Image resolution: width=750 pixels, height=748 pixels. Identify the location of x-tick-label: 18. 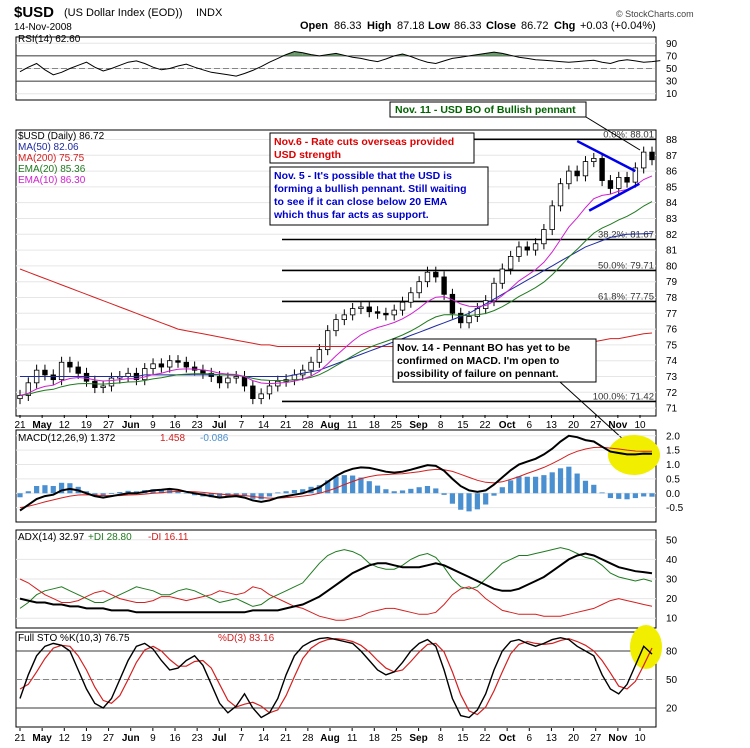
(375, 738).